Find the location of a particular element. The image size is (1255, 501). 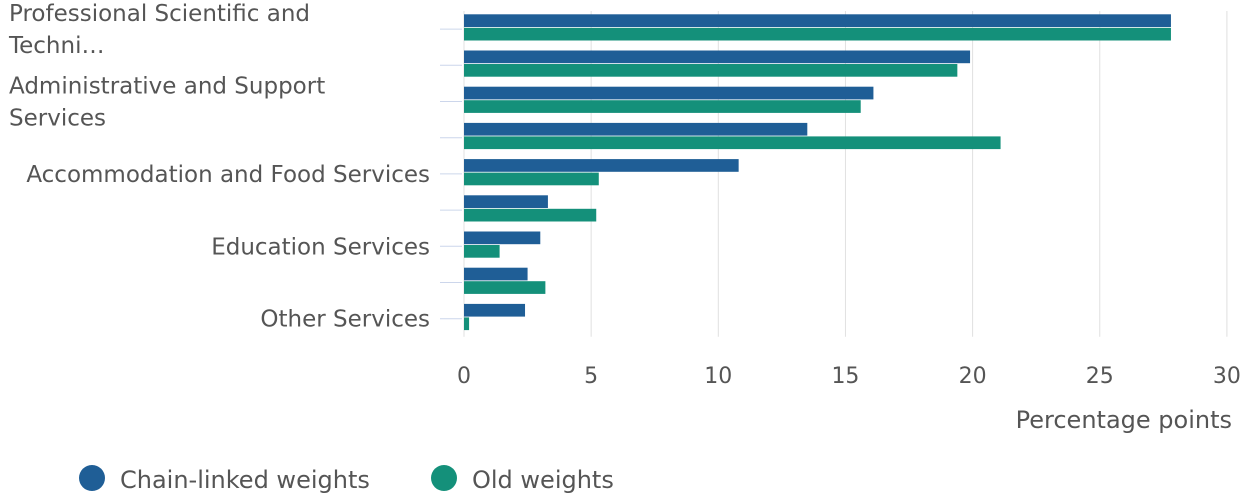

x-axis-title: Percentage points is located at coordinates (1124, 420).